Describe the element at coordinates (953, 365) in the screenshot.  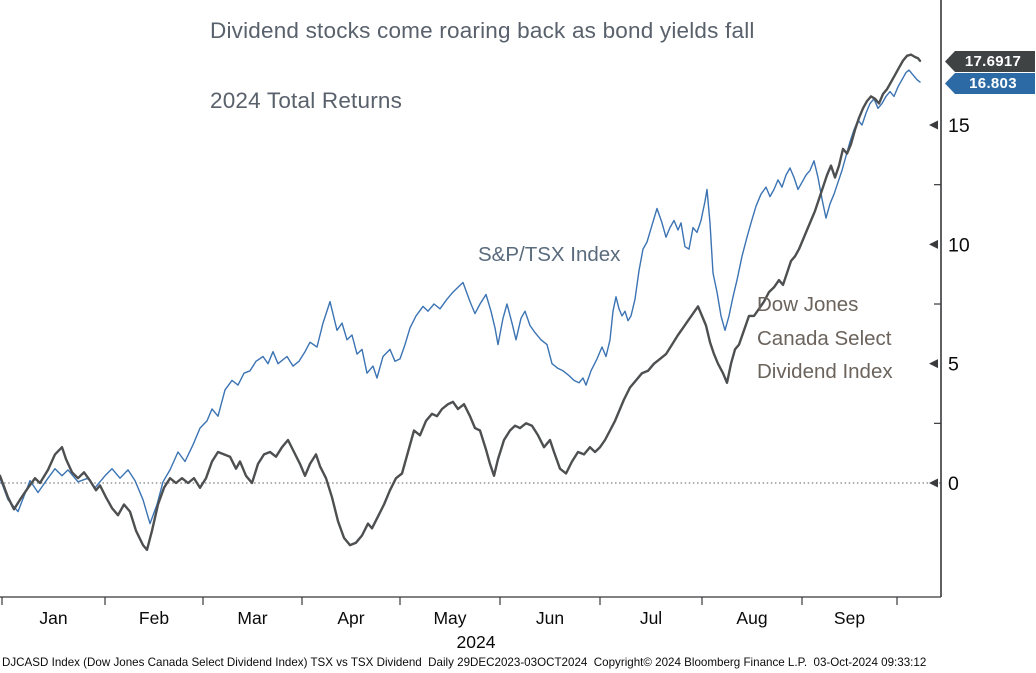
I see `y-tick-label: 5` at that location.